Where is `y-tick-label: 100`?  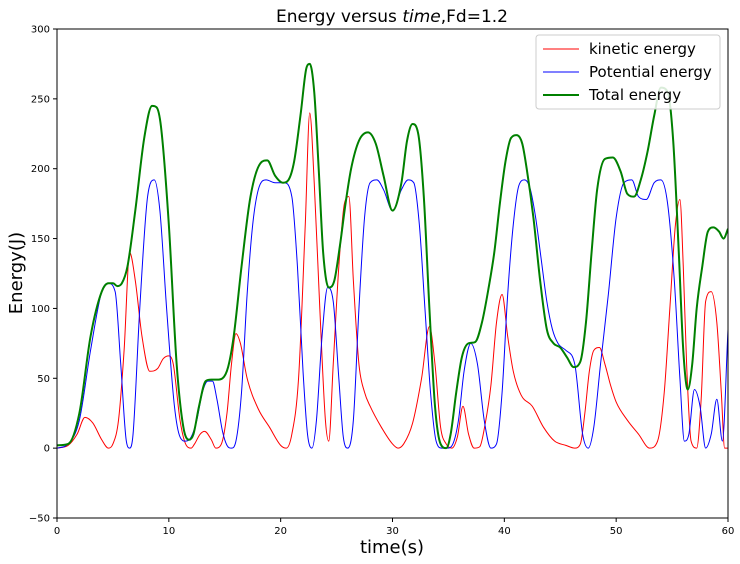 y-tick-label: 100 is located at coordinates (40, 309).